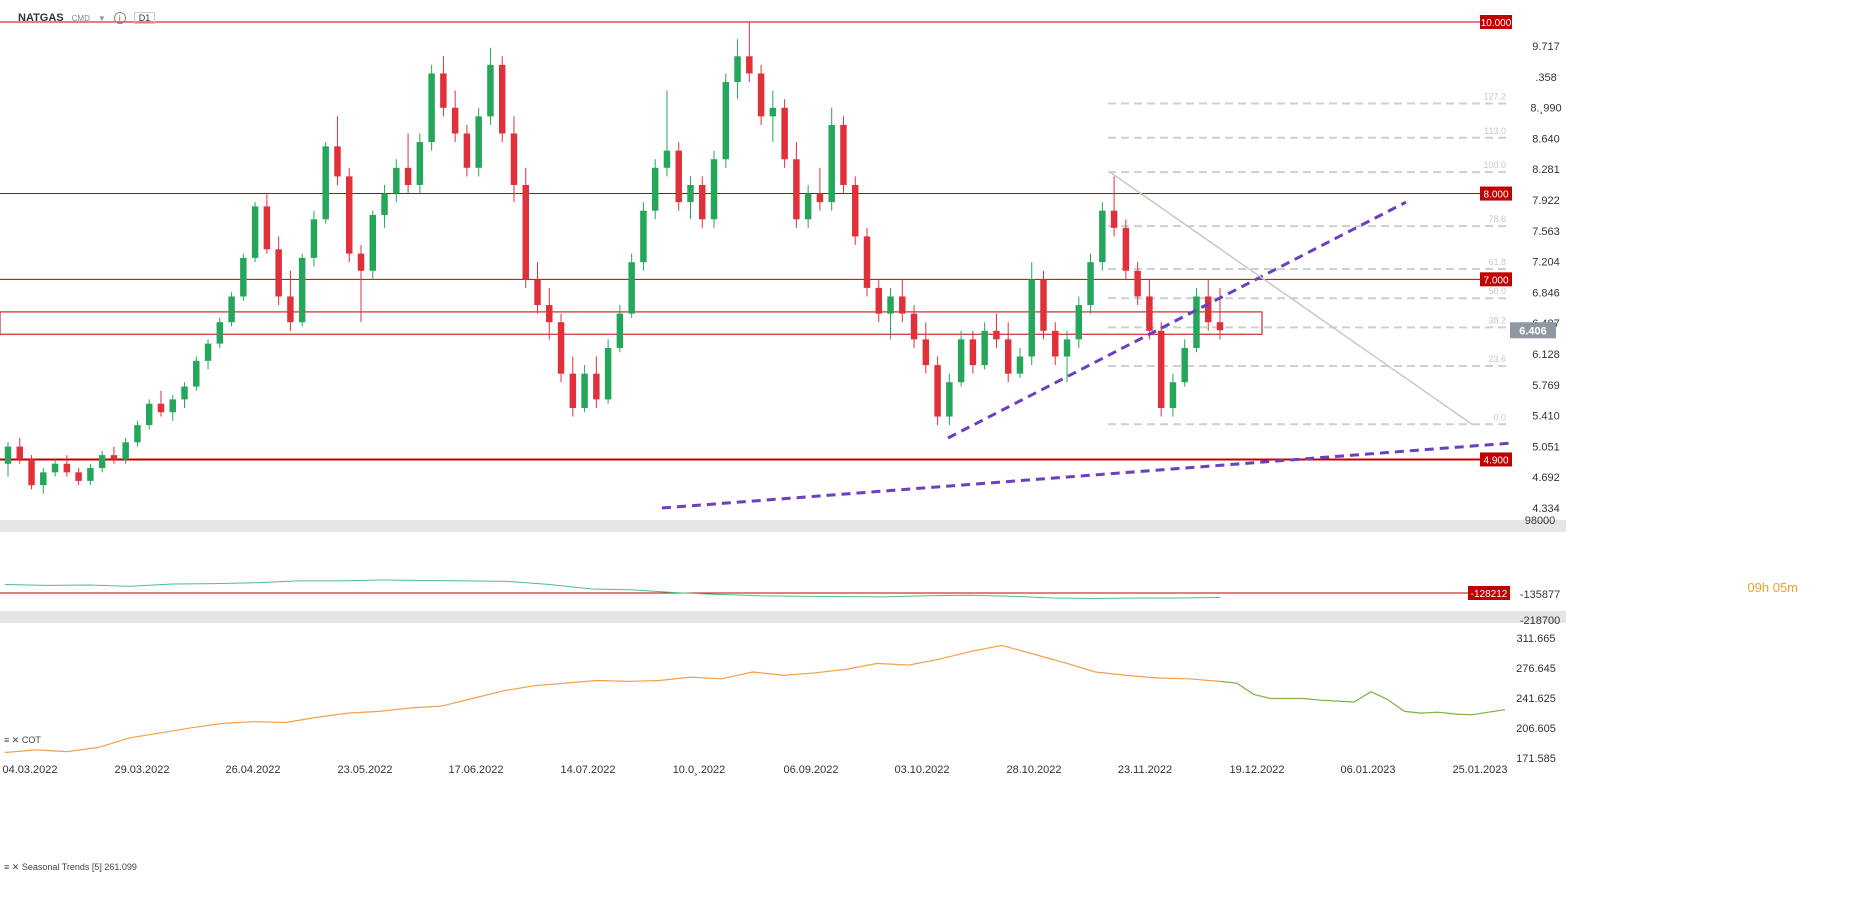 This screenshot has height=914, width=1866. Describe the element at coordinates (41, 18) in the screenshot. I see `symbol-label: NATGAS` at that location.